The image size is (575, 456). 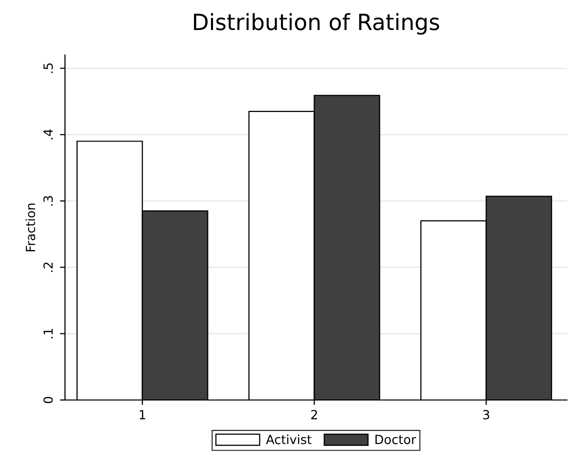 What do you see at coordinates (395, 439) in the screenshot?
I see `legend-label: Doctor` at bounding box center [395, 439].